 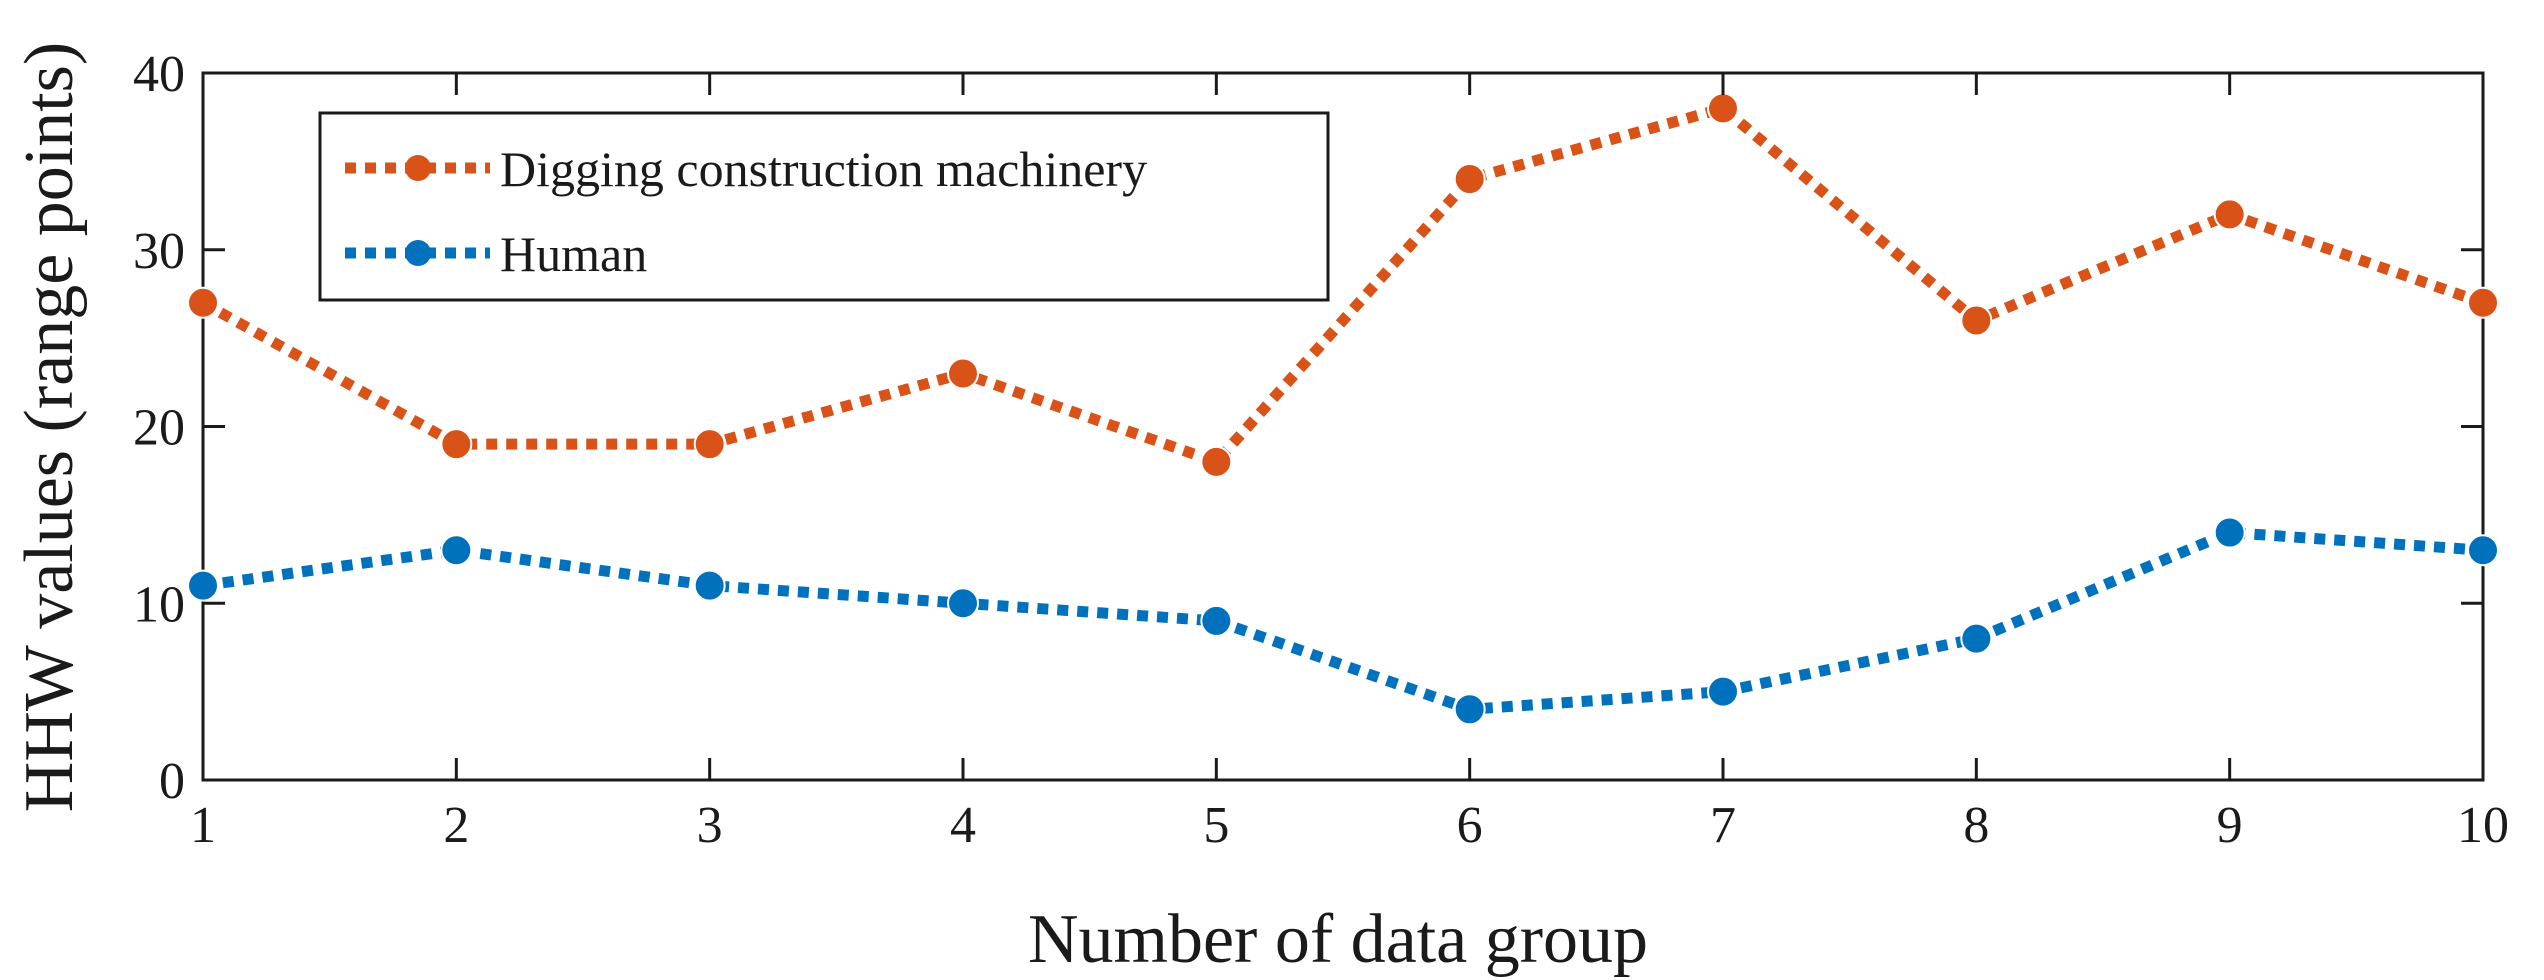 What do you see at coordinates (2483, 825) in the screenshot?
I see `x-tick-label: 10` at bounding box center [2483, 825].